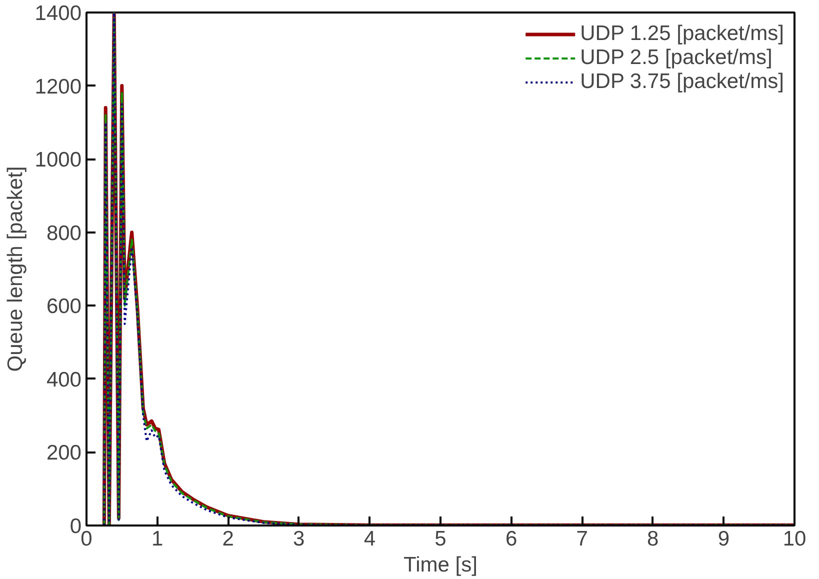 The image size is (819, 579). I want to click on y-tick-label: 400, so click(64, 380).